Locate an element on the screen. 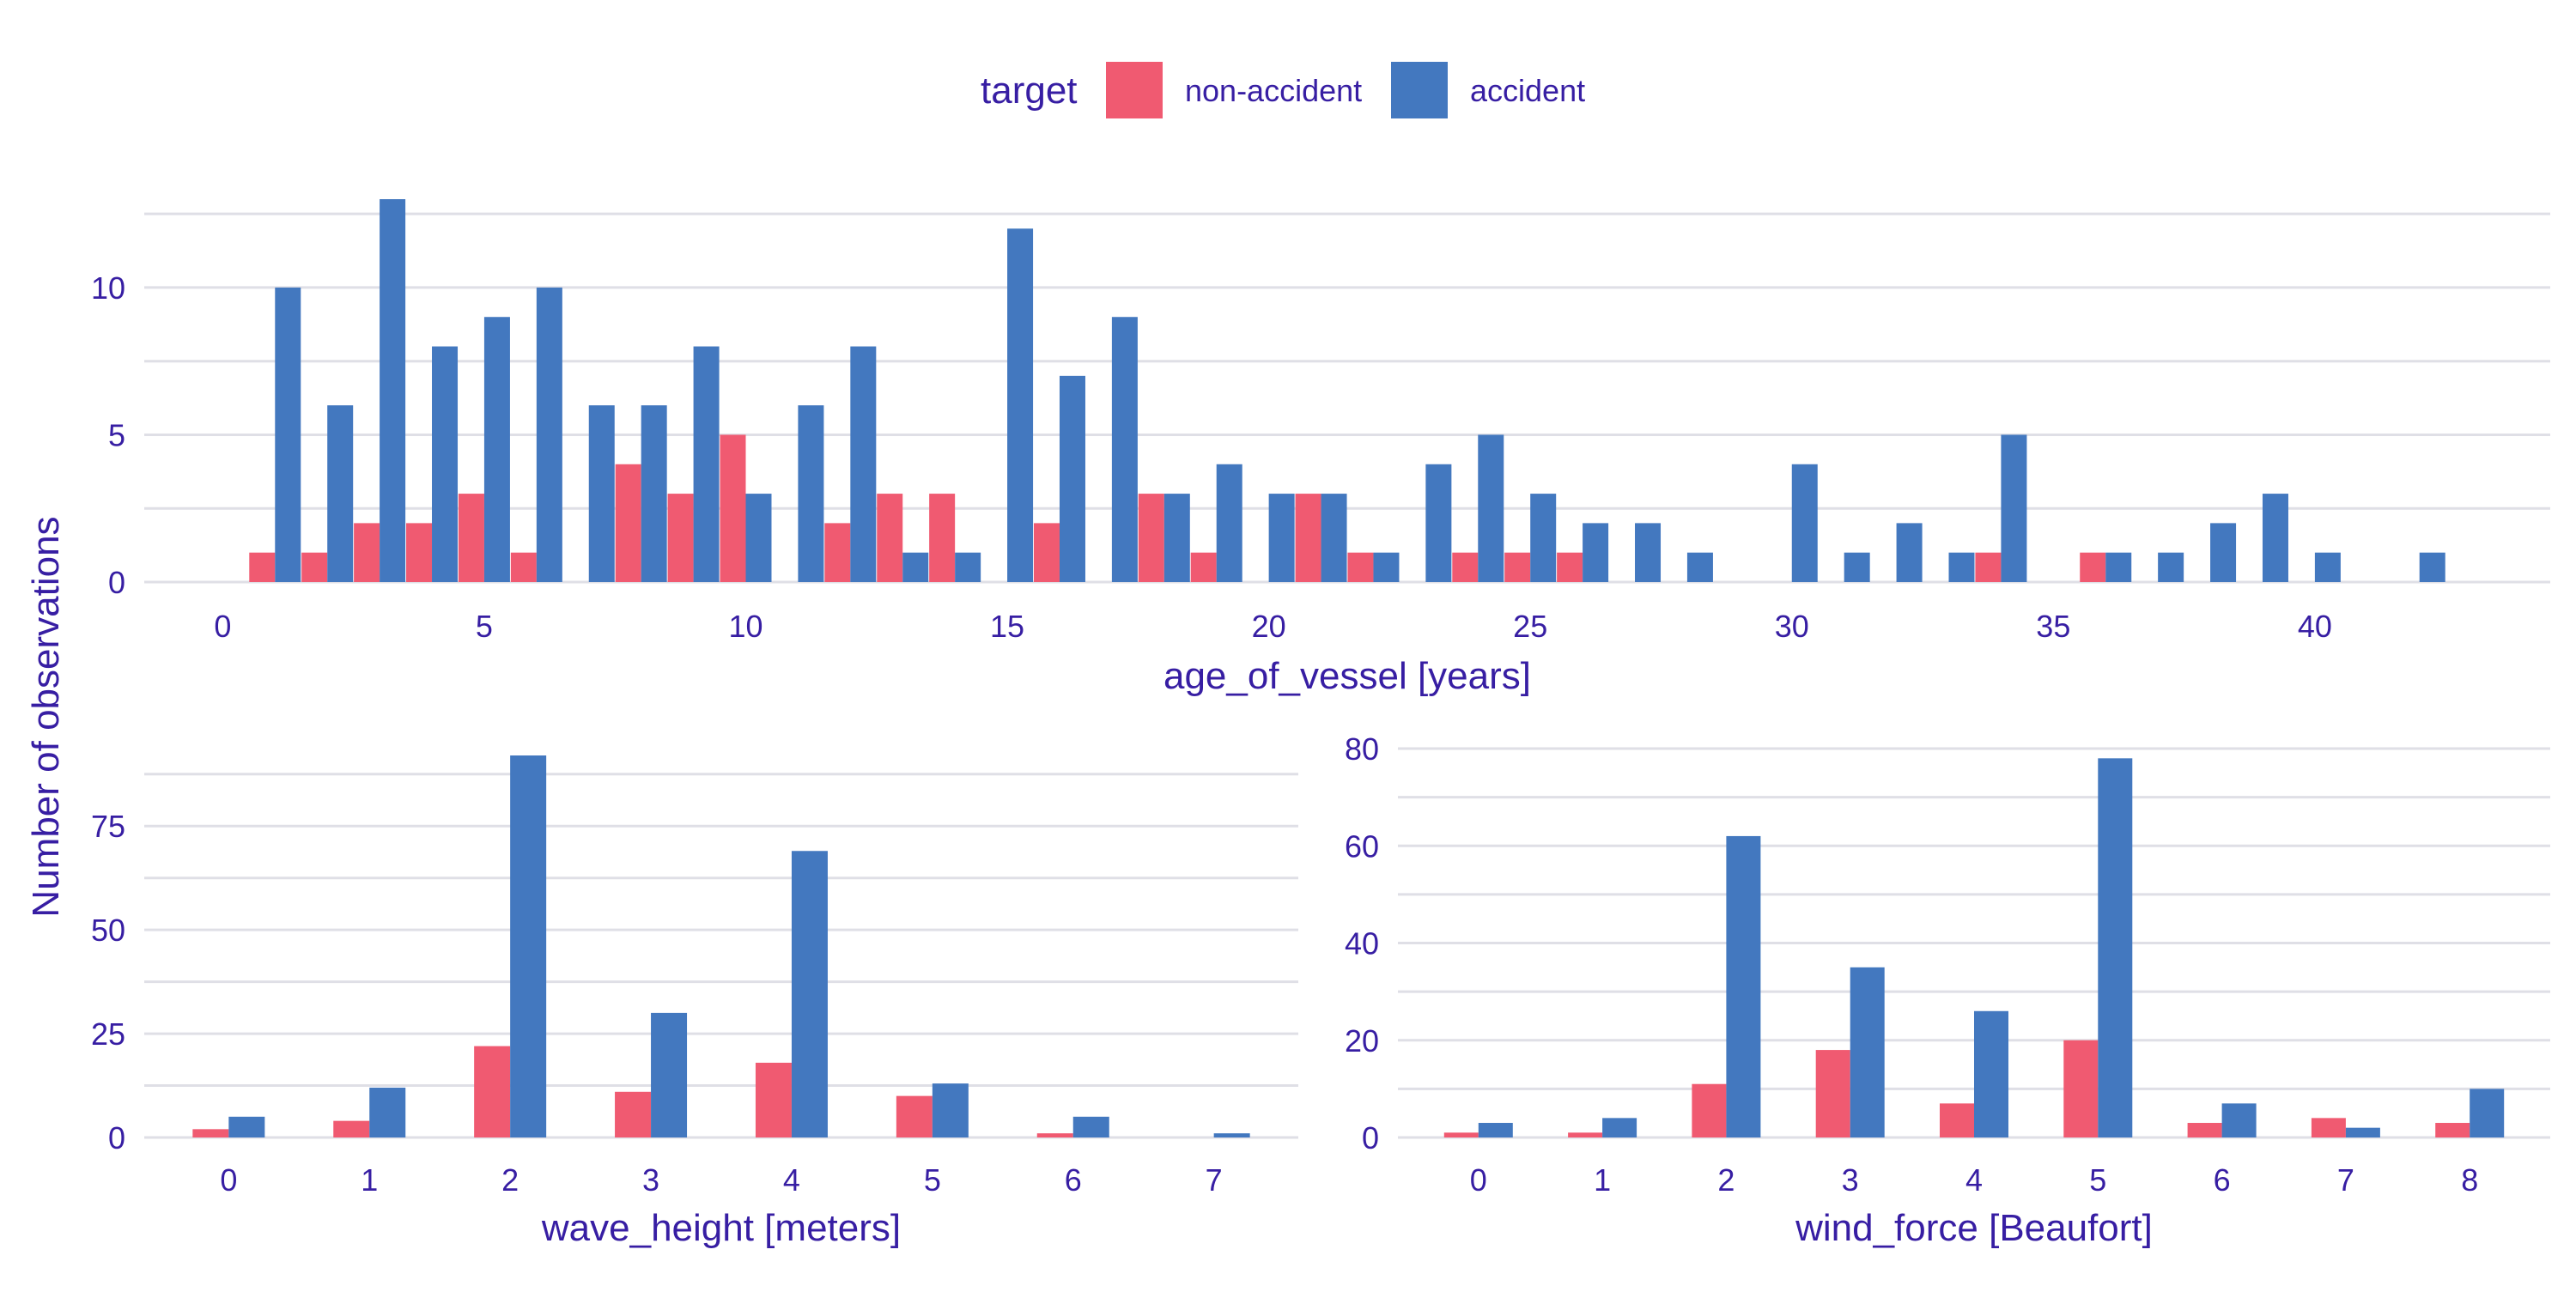 Image resolution: width=2576 pixels, height=1292 pixels. x-axis-label: wave_height [meters] is located at coordinates (721, 1228).